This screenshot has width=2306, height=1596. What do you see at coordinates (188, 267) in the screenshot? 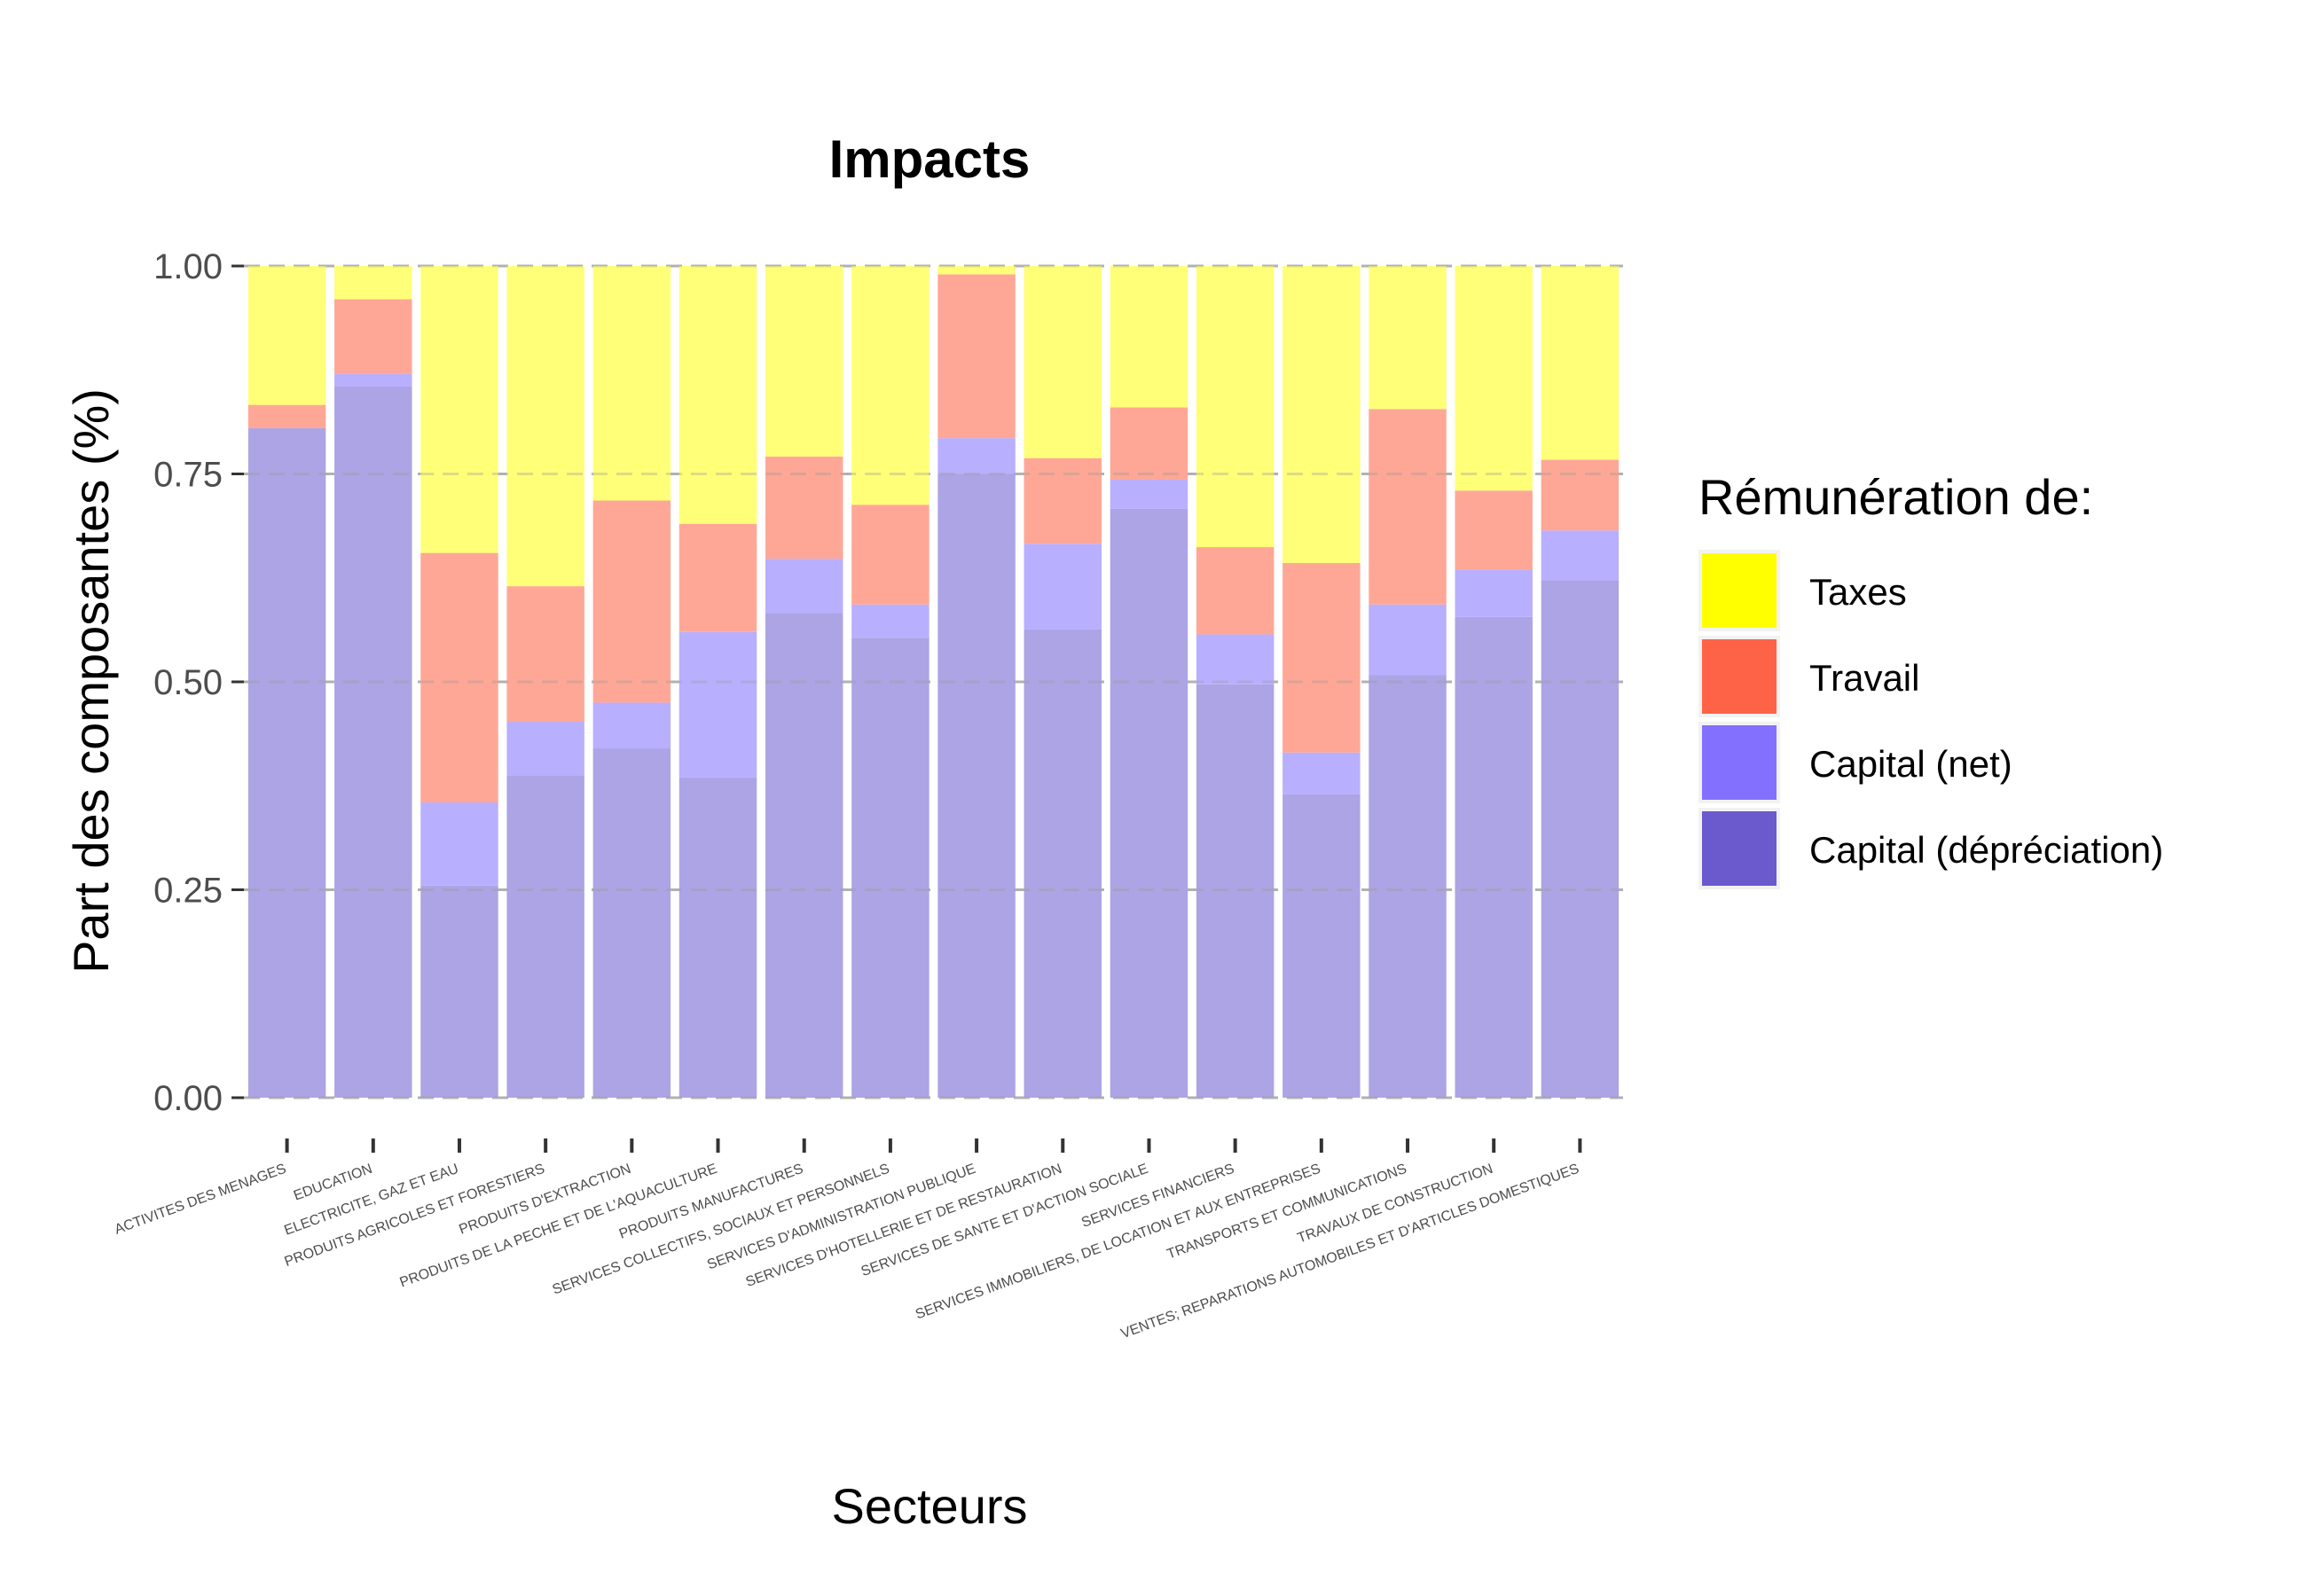
I see `y-tick-label: 1.00` at bounding box center [188, 267].